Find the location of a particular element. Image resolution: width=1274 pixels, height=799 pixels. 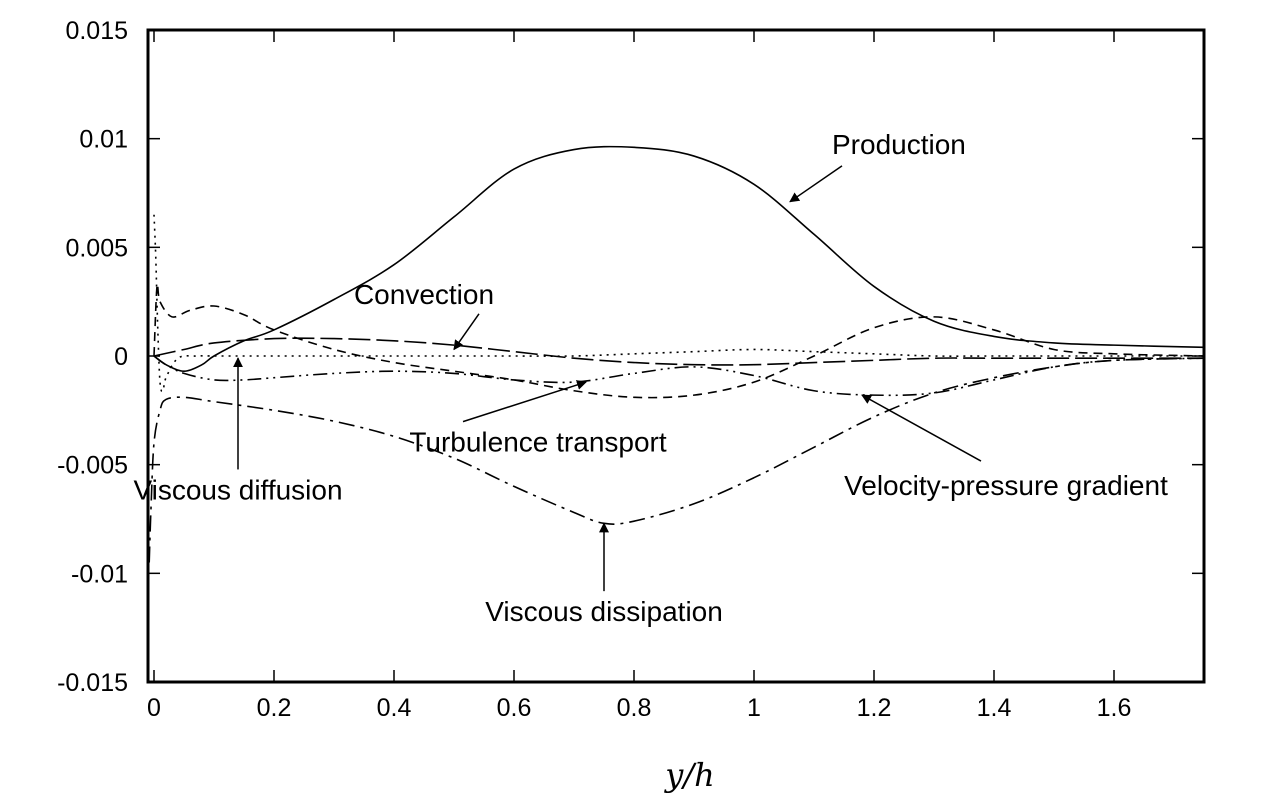

y-tick-label: -0.005 is located at coordinates (92, 466).